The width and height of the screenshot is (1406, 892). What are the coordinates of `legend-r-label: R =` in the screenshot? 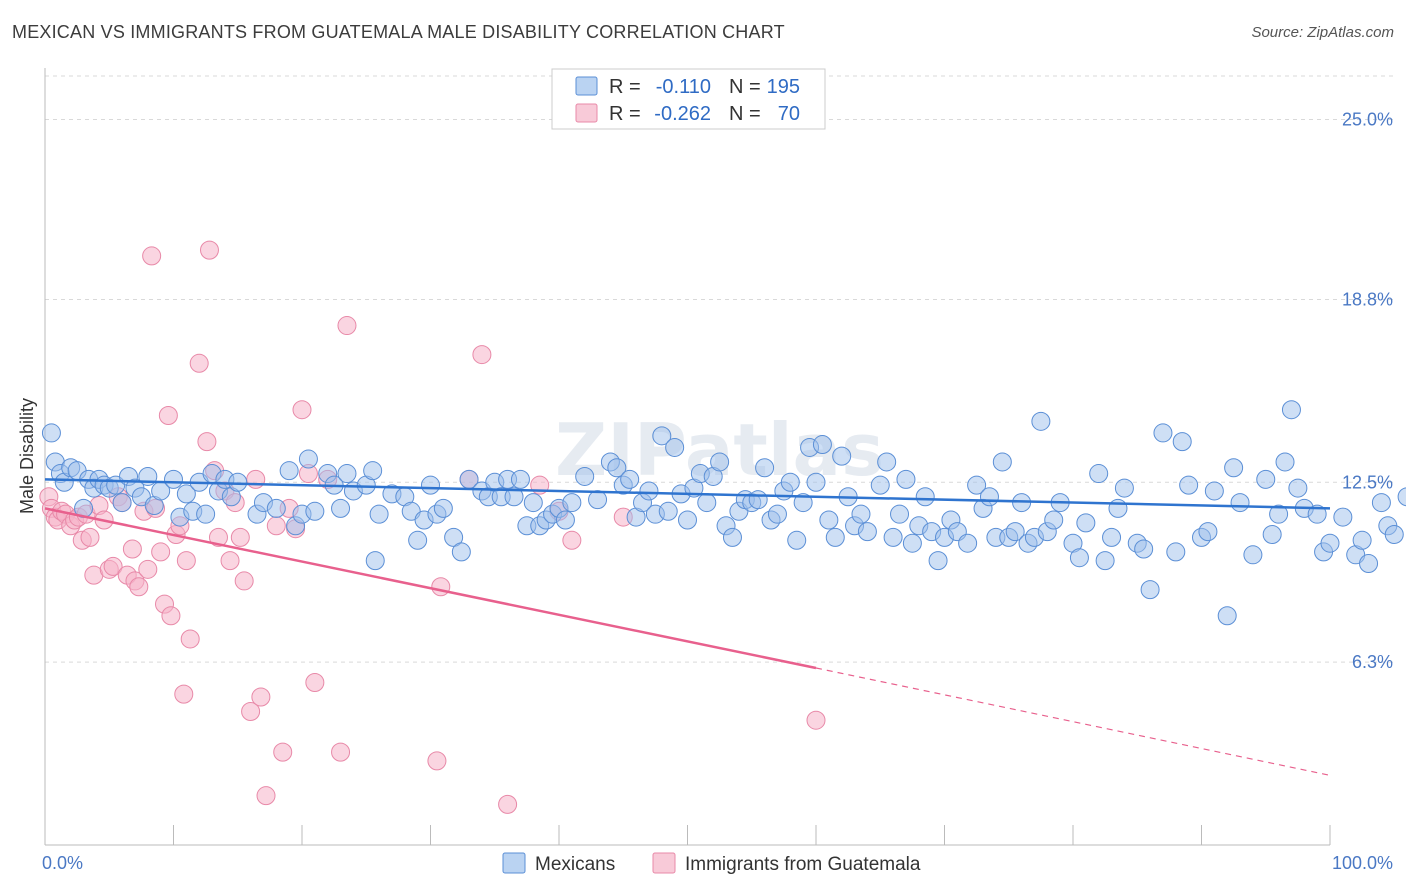 It's located at (625, 114).